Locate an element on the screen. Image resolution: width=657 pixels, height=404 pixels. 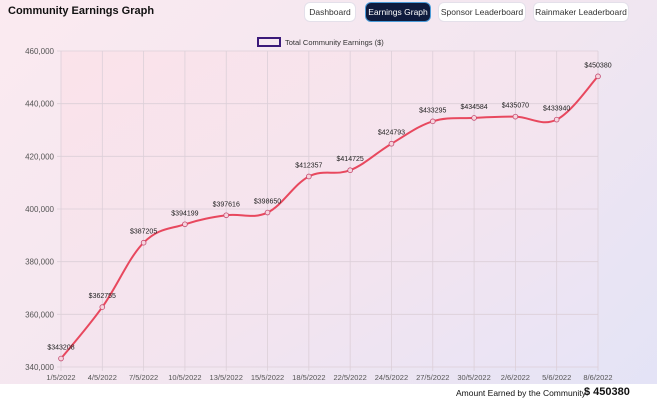
community-amount-label: Amount Earned by the Community is located at coordinates (521, 393).